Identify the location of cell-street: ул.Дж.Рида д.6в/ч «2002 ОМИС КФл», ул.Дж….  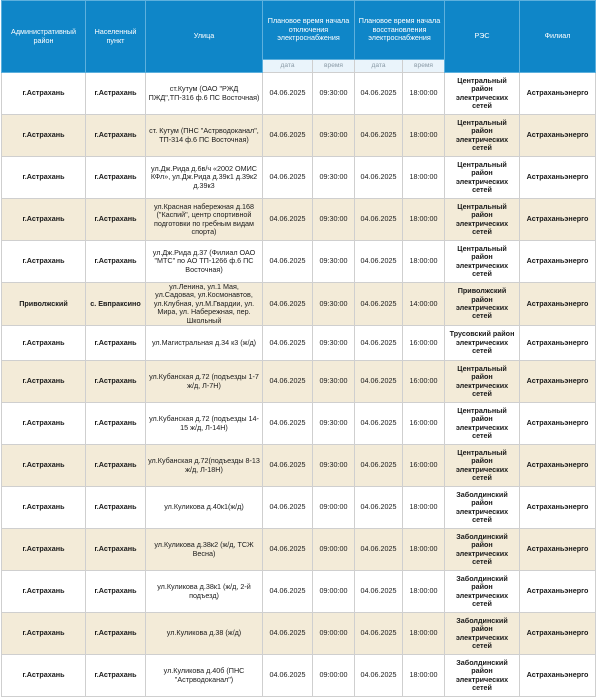
(204, 177).